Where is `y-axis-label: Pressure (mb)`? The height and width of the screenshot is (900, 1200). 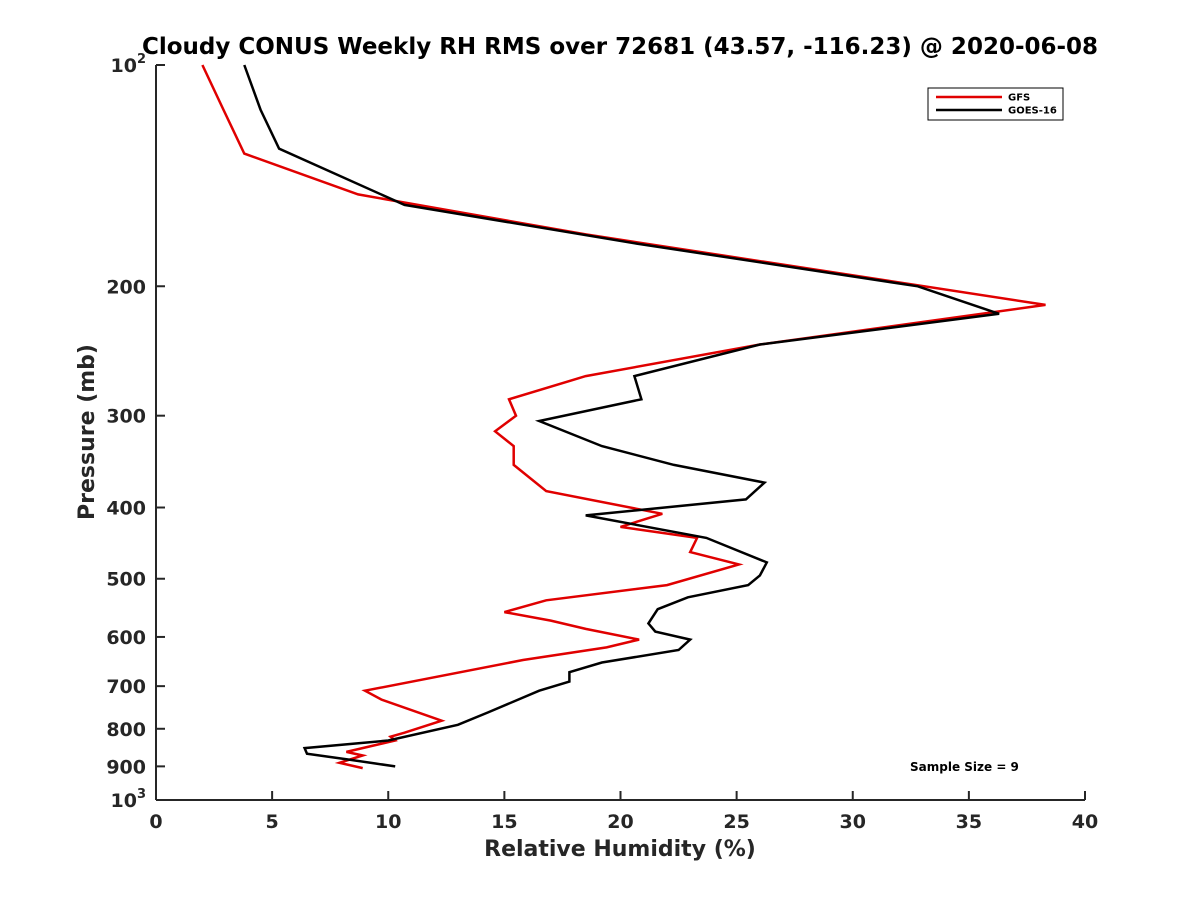
y-axis-label: Pressure (mb) is located at coordinates (87, 432).